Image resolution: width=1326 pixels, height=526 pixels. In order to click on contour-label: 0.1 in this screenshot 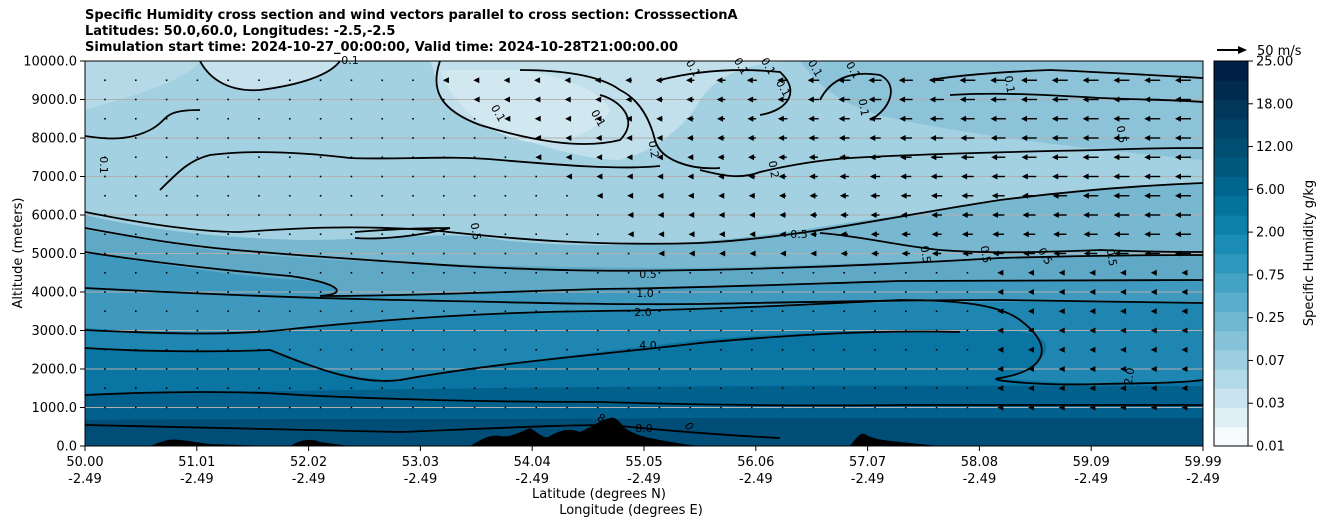, I will do `click(103, 165)`.